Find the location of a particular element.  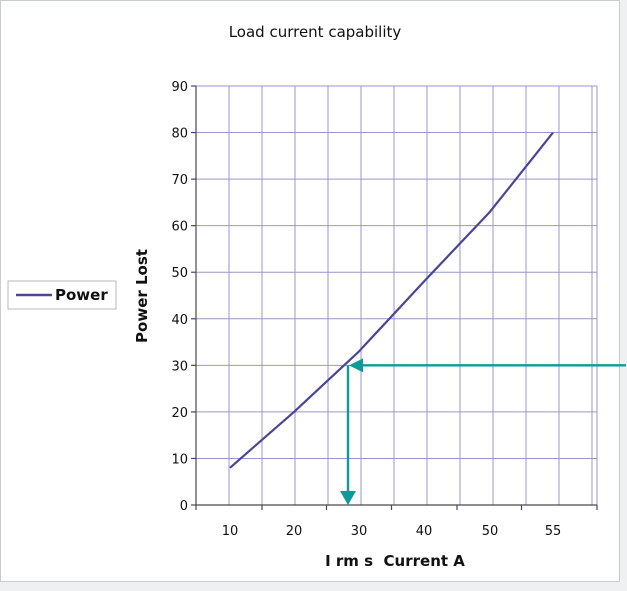

annotations is located at coordinates (483, 431).